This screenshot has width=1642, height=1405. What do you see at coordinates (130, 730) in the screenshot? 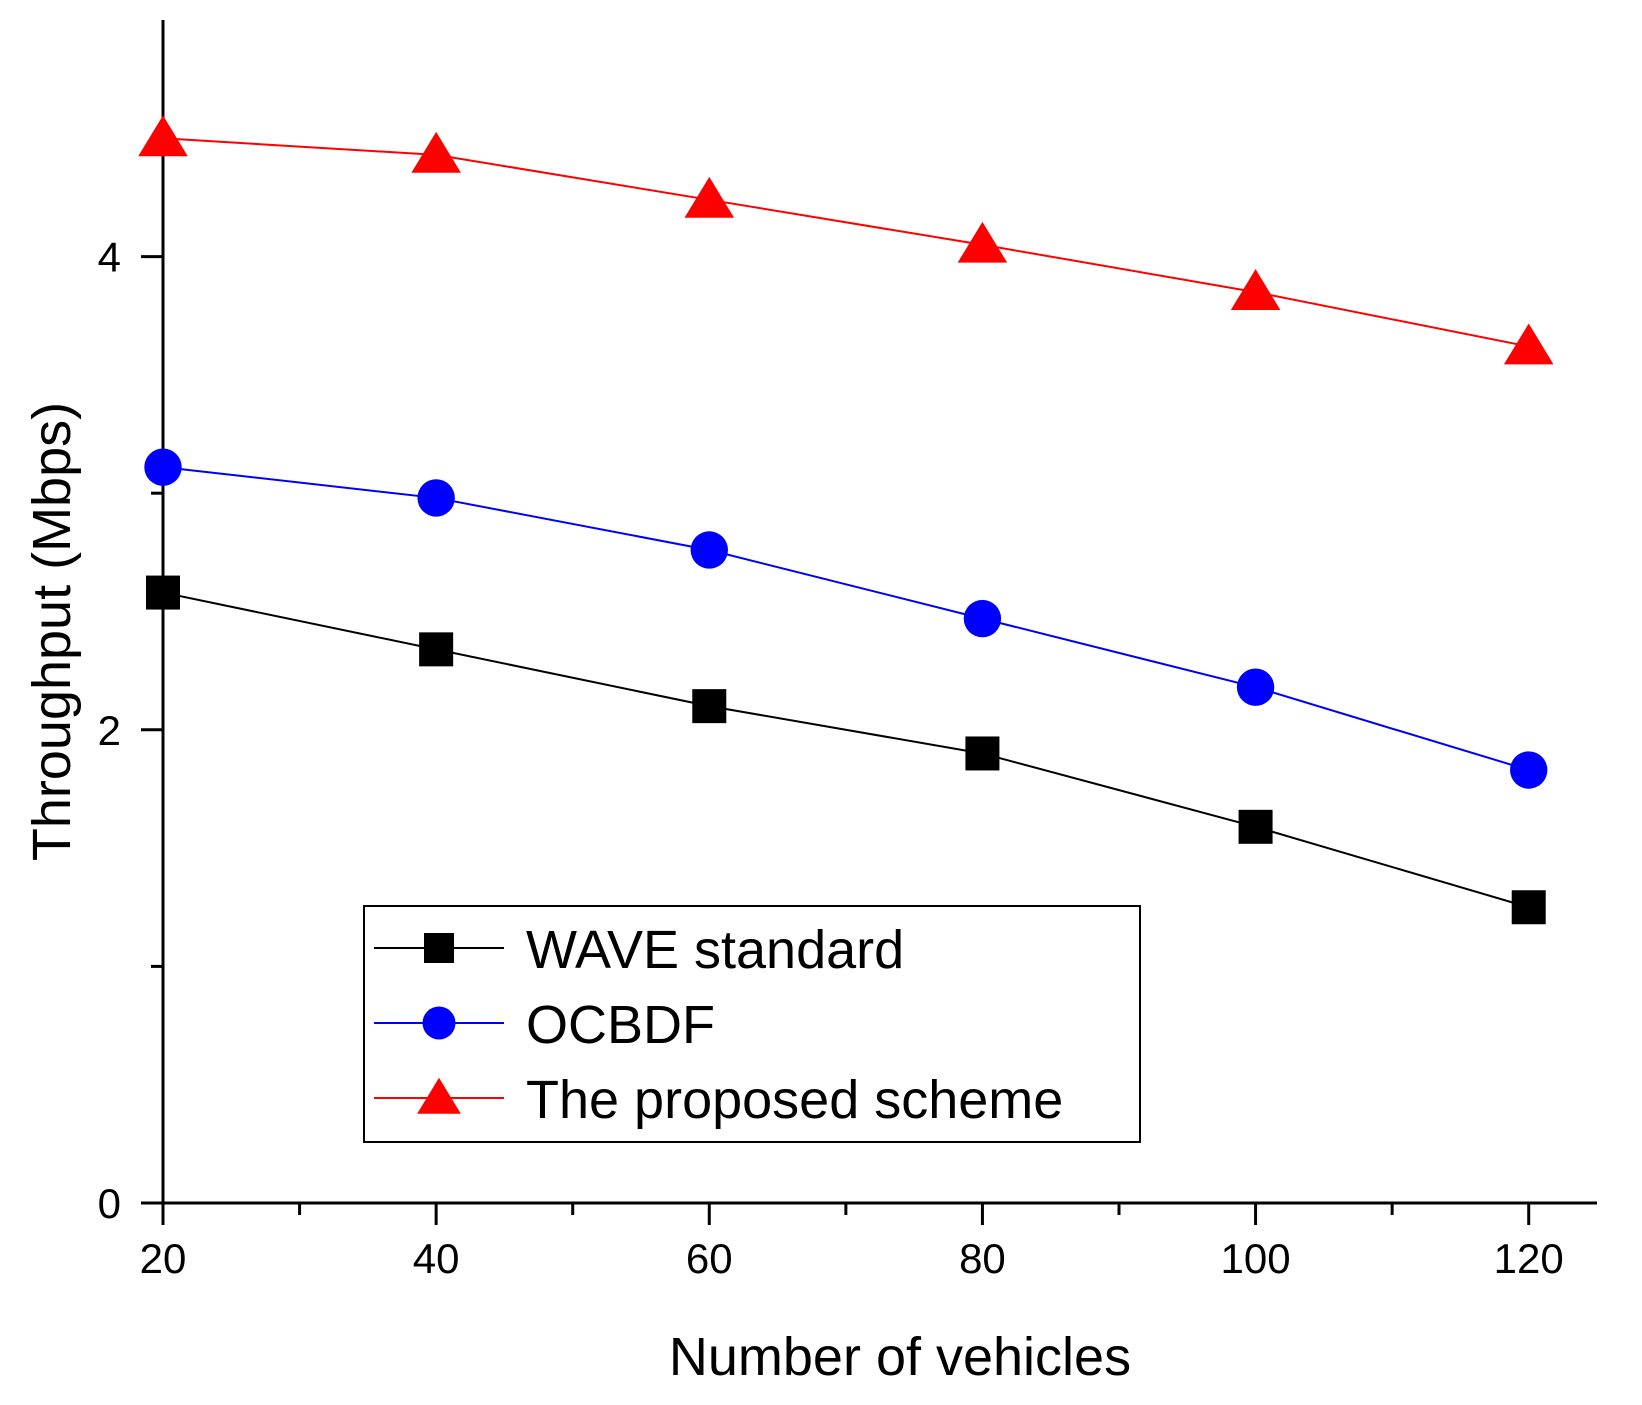
I see `y-axis-ticks: 0 2 4` at bounding box center [130, 730].